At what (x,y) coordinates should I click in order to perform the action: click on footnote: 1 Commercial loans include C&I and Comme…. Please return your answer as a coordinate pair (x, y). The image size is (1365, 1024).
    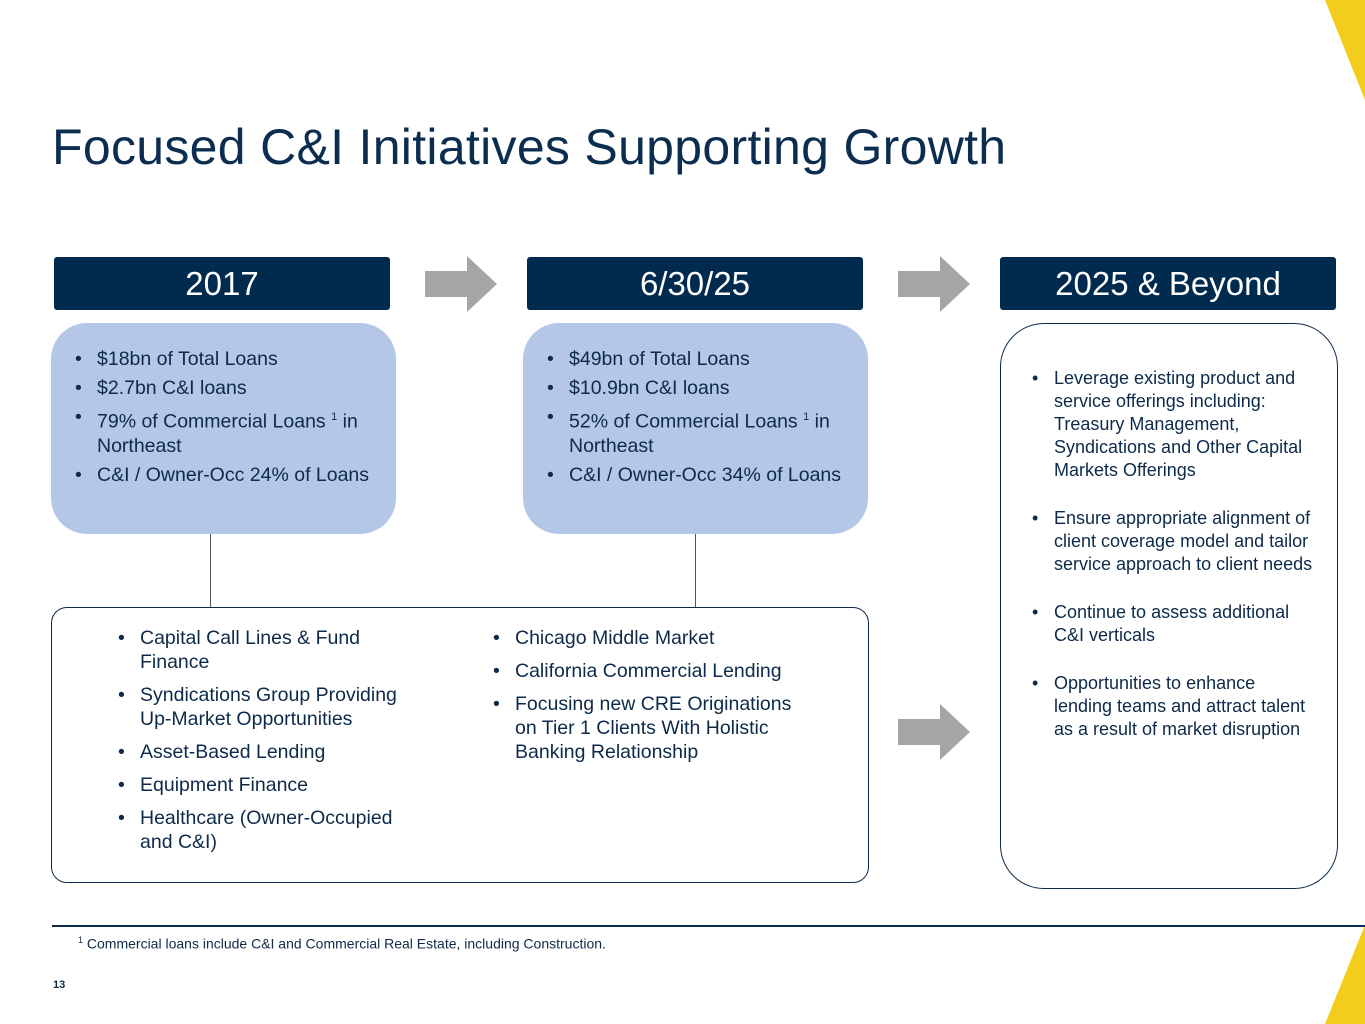
    Looking at the image, I should click on (342, 943).